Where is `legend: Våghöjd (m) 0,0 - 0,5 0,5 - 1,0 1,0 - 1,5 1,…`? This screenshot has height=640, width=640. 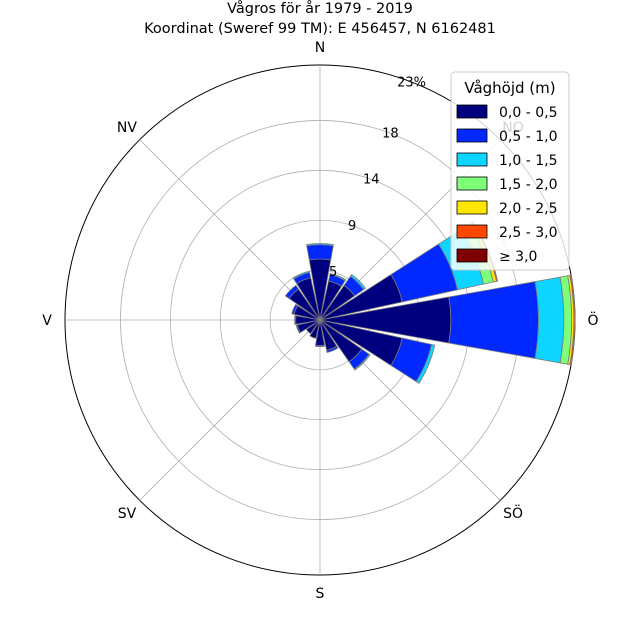
legend: Våghöjd (m) 0,0 - 0,5 0,5 - 1,0 1,0 - 1,5 1,… is located at coordinates (510, 171).